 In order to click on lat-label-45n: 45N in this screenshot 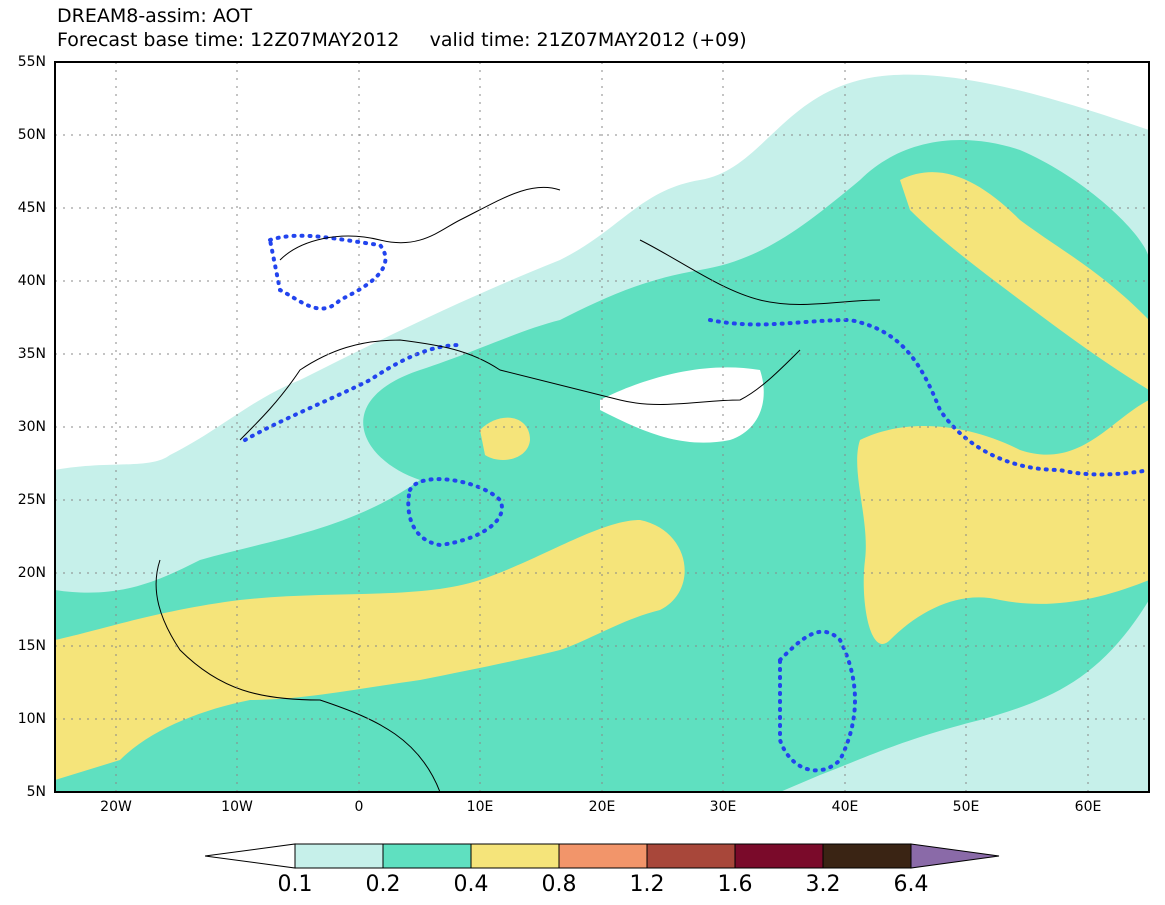, I will do `click(31, 208)`.